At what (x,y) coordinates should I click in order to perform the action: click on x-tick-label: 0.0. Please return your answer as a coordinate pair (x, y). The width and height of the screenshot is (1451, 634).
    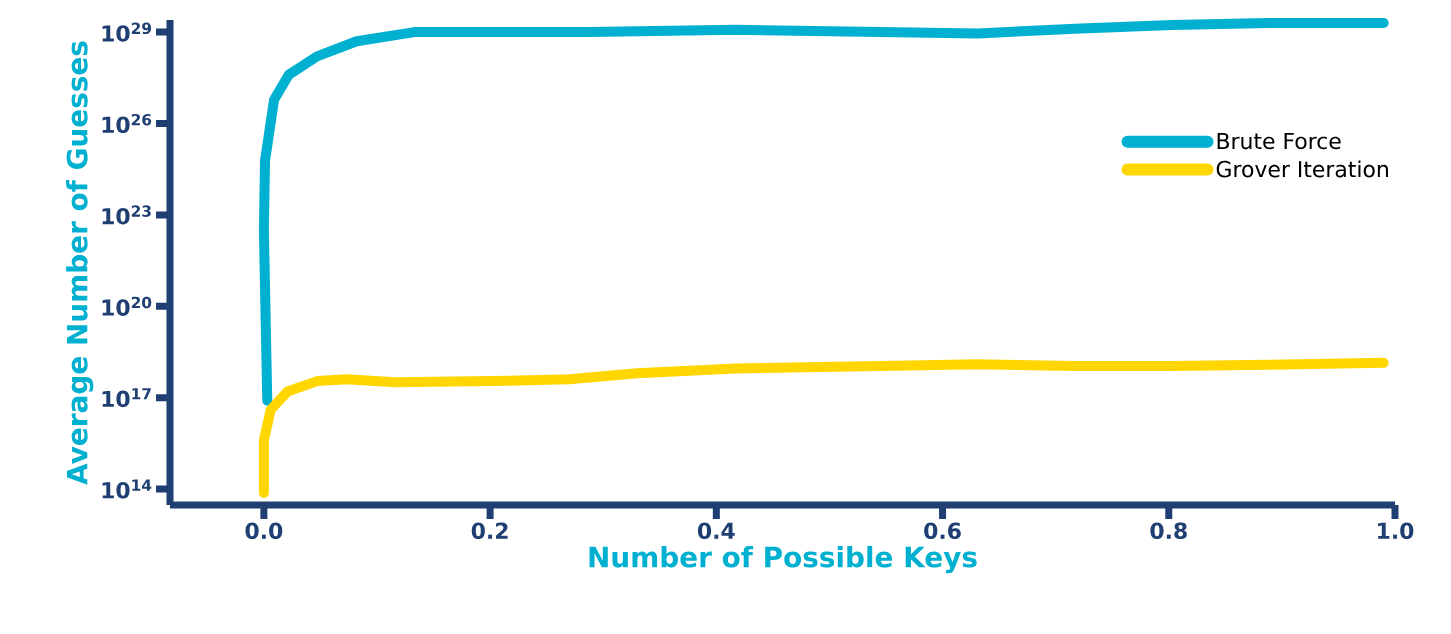
    Looking at the image, I should click on (264, 531).